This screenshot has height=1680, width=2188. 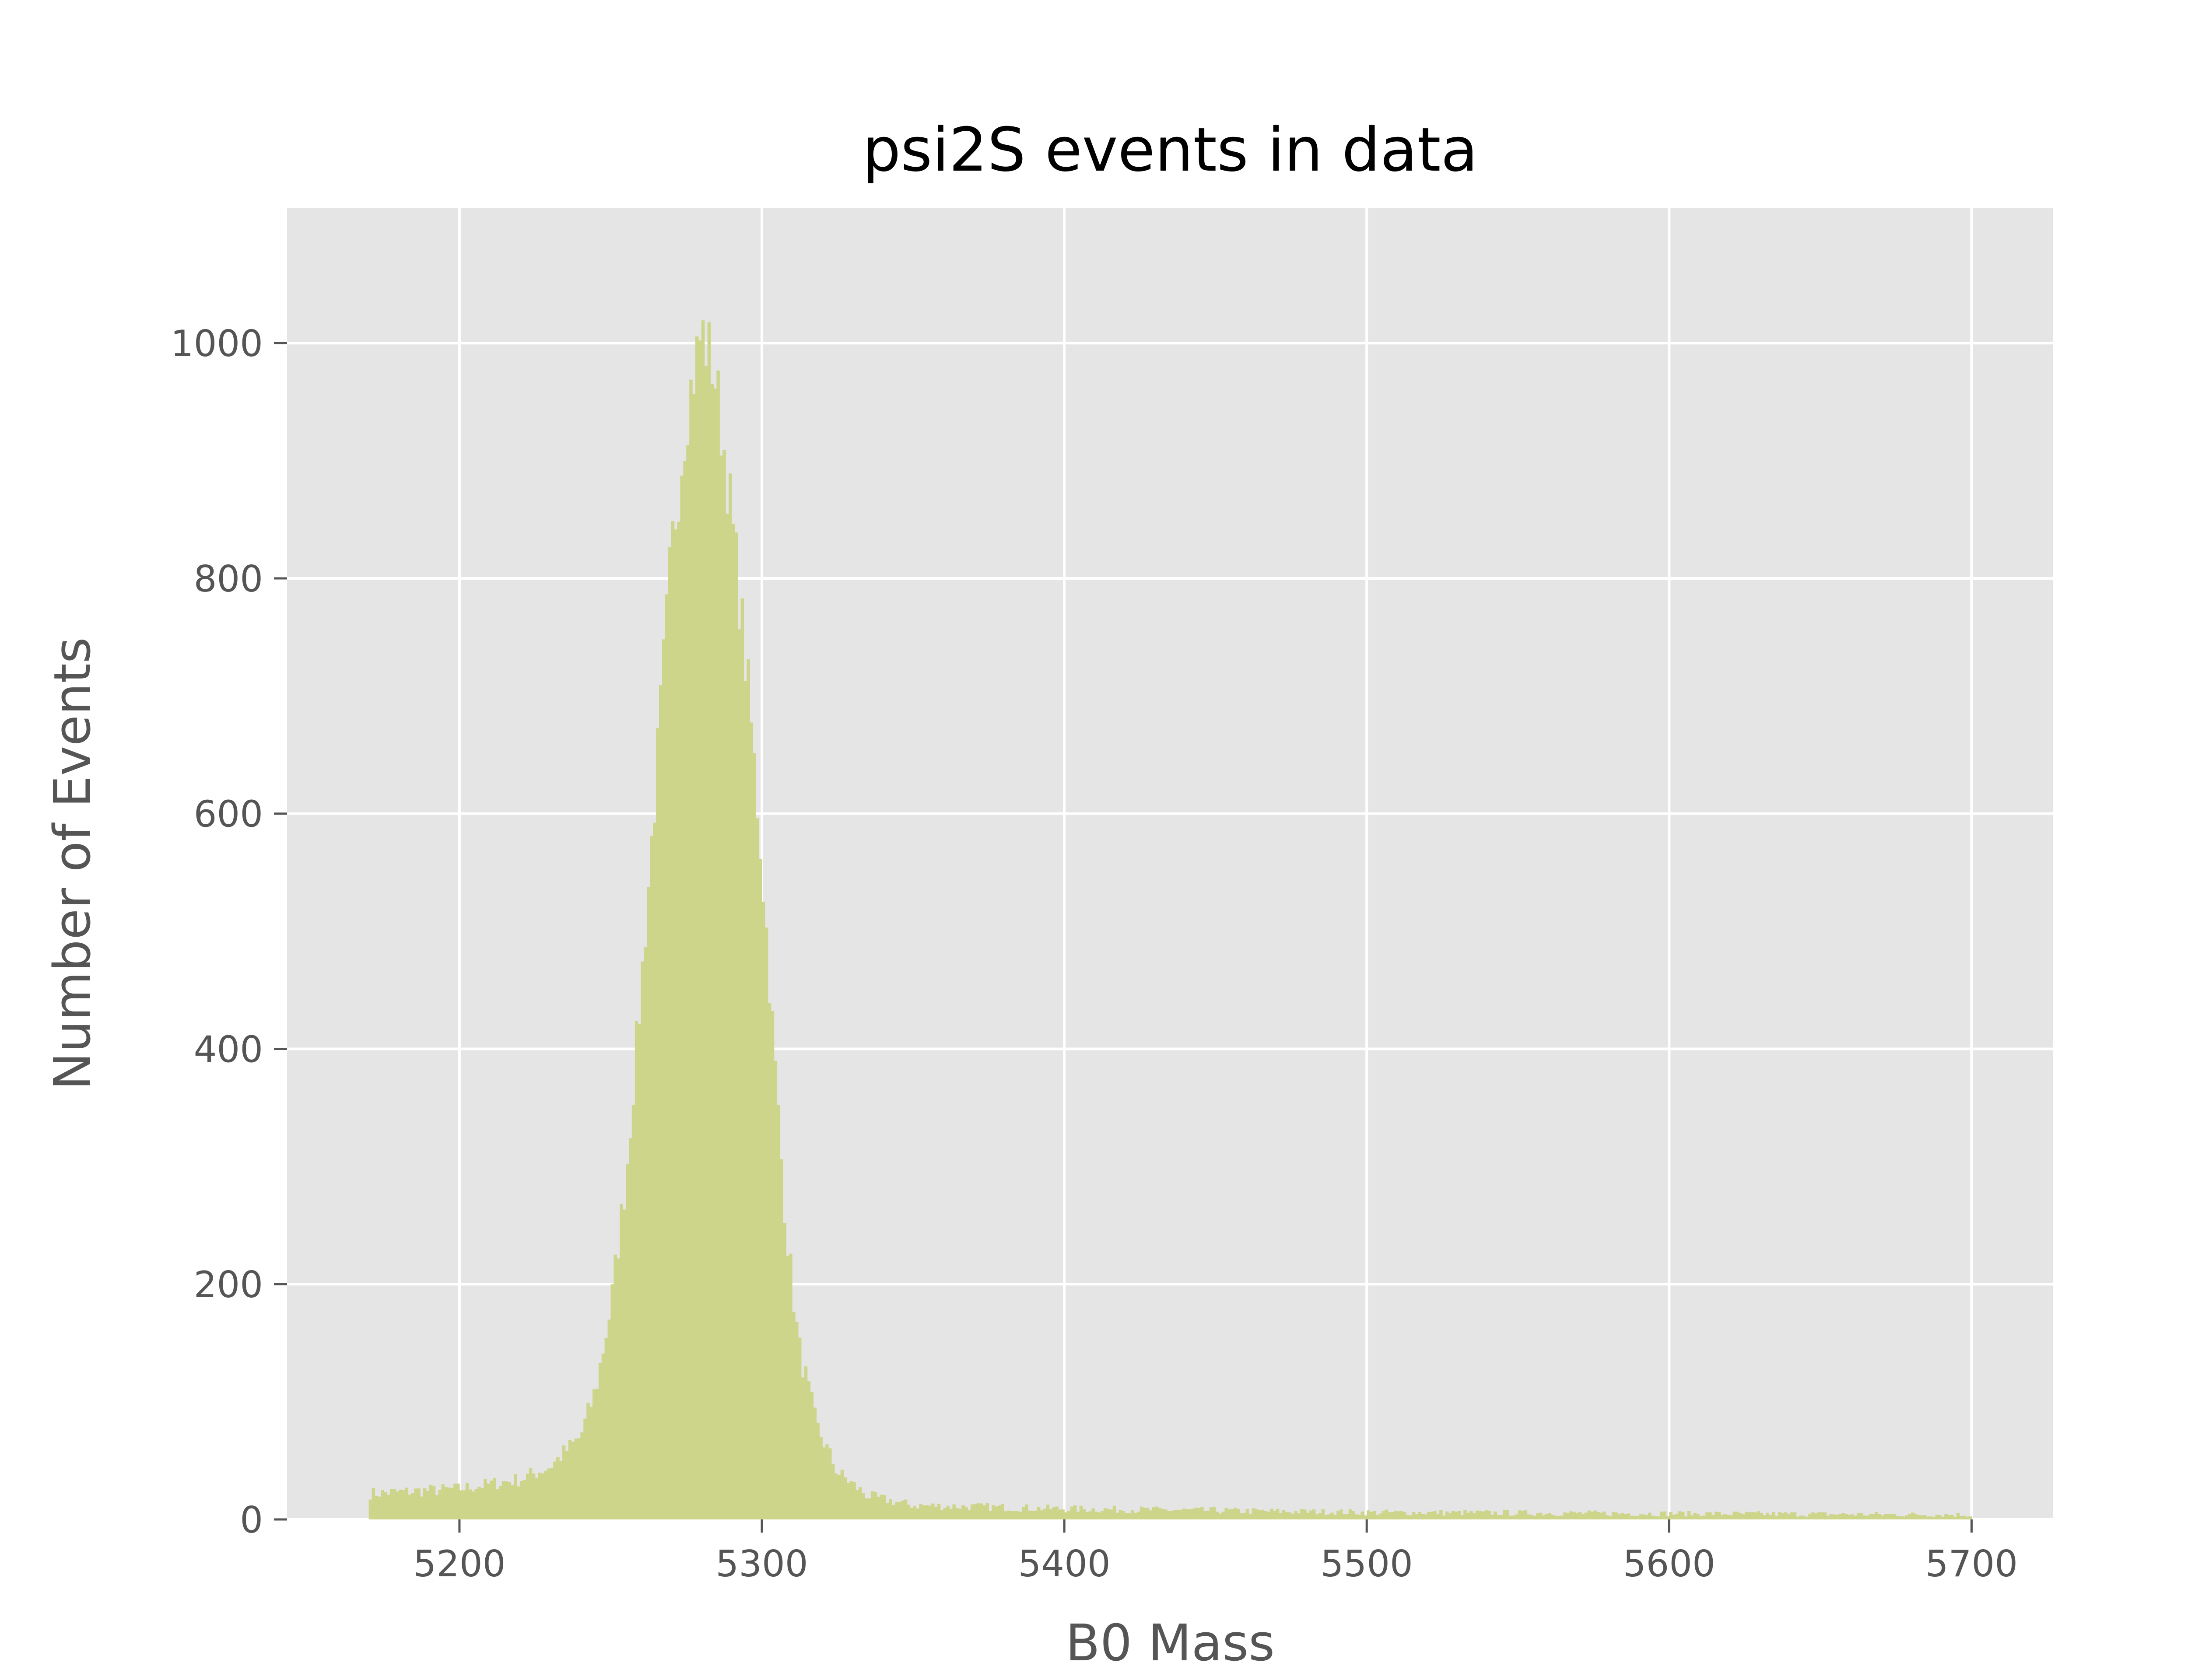 I want to click on y-tick-label-4: 800, so click(x=228, y=579).